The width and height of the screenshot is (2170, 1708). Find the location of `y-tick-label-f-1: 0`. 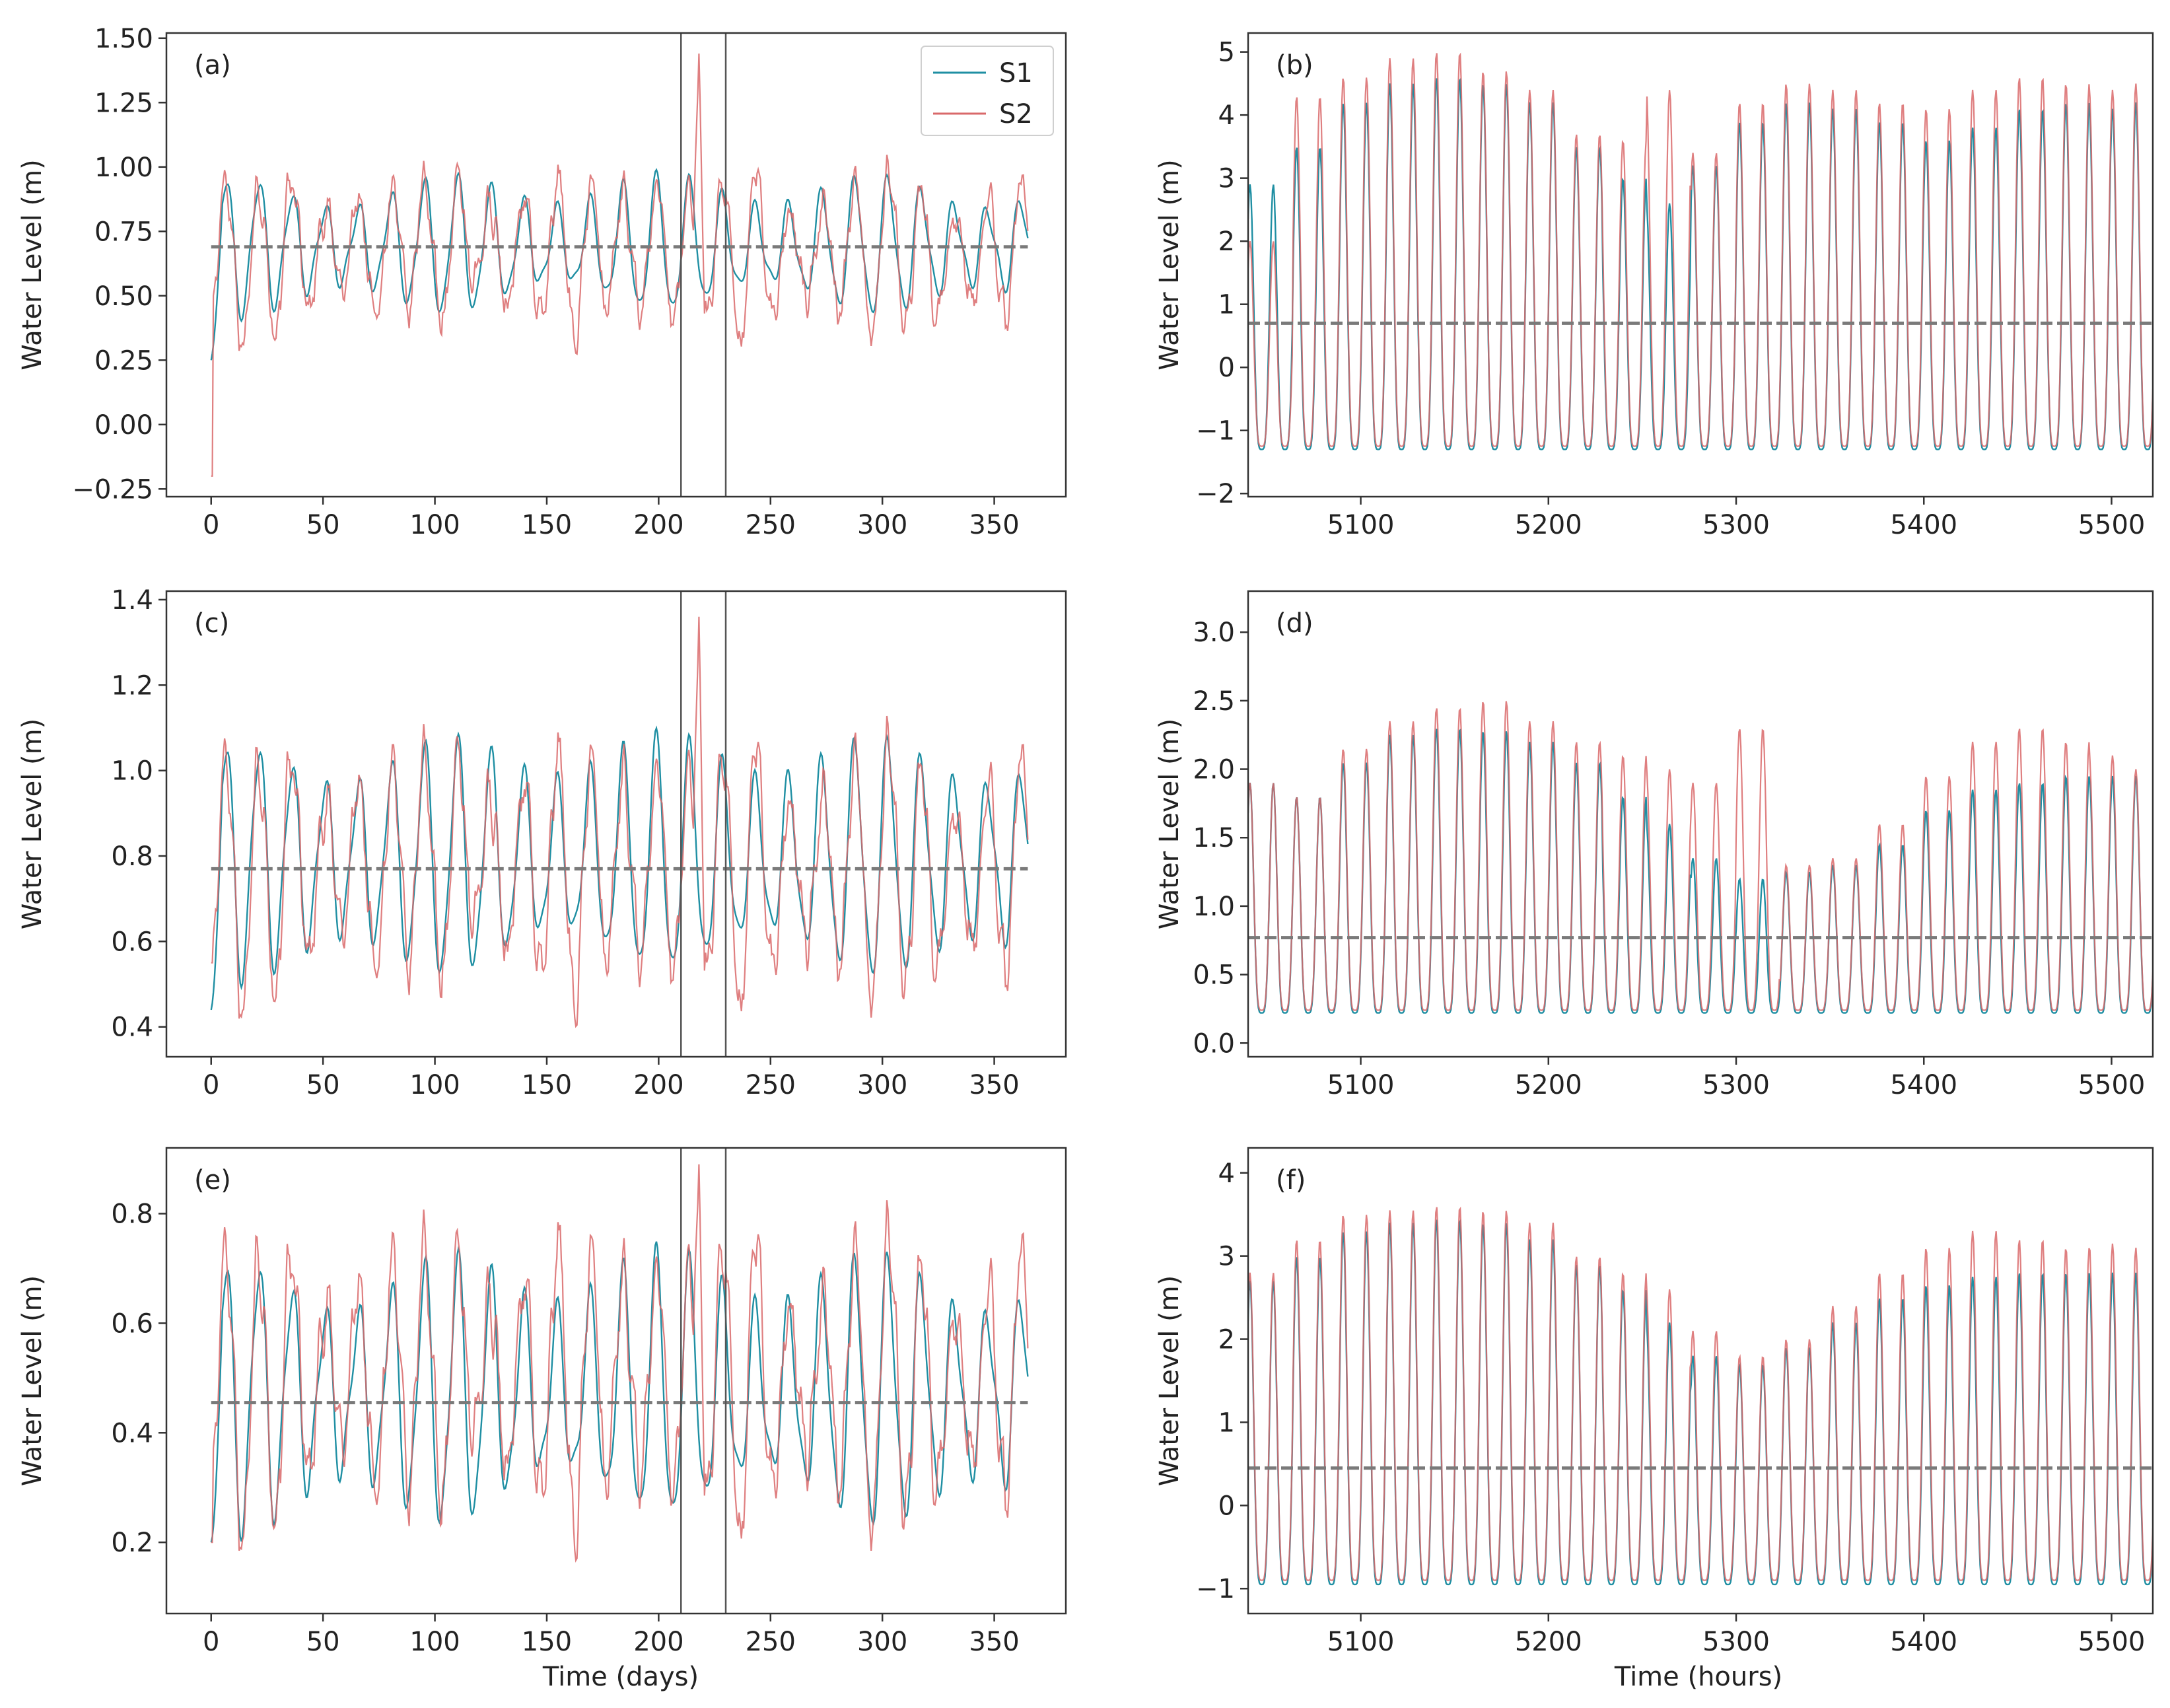

y-tick-label-f-1: 0 is located at coordinates (1226, 1506).